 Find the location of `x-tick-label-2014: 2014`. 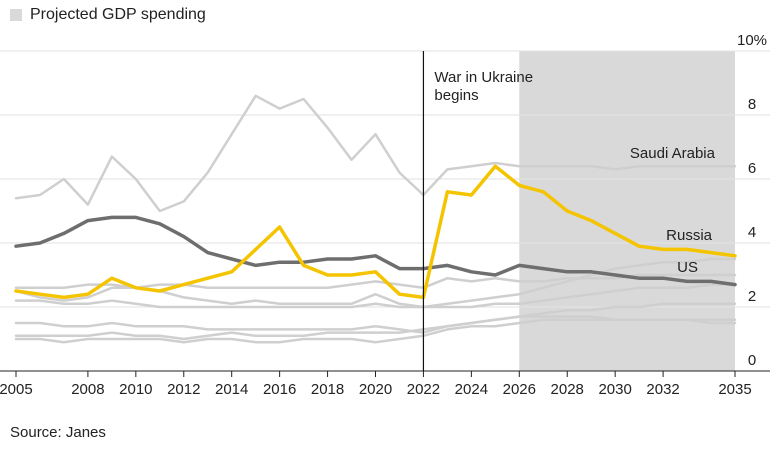

x-tick-label-2014: 2014 is located at coordinates (231, 389).